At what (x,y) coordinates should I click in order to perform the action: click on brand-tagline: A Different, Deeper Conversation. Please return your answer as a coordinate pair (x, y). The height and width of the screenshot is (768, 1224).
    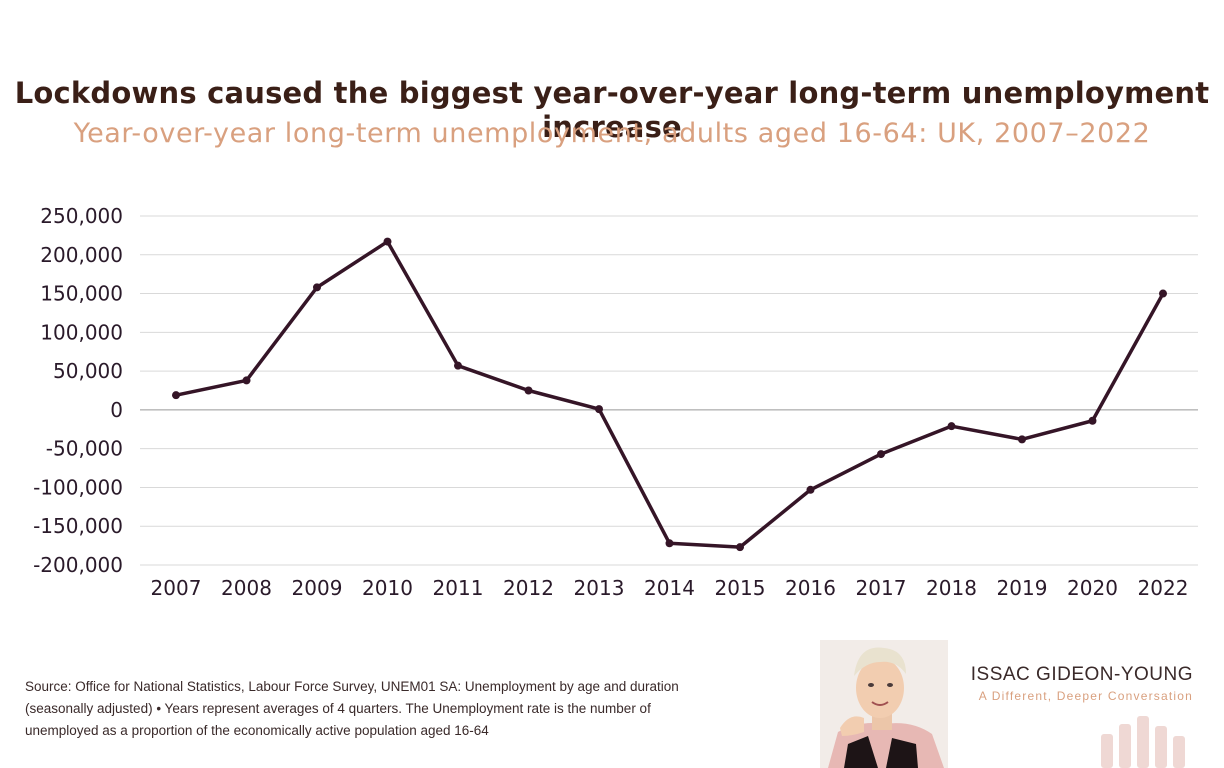
    Looking at the image, I should click on (1085, 696).